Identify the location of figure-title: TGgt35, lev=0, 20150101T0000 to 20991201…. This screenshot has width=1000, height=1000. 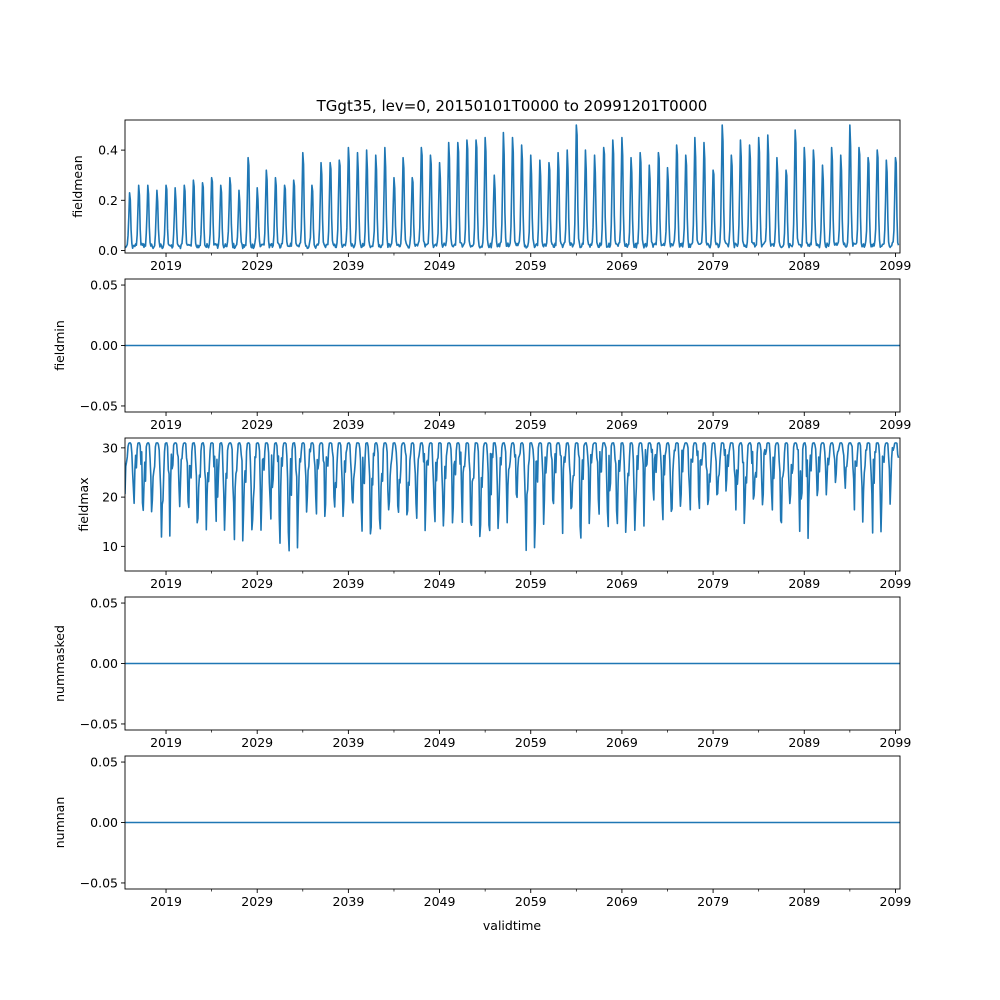
(512, 106).